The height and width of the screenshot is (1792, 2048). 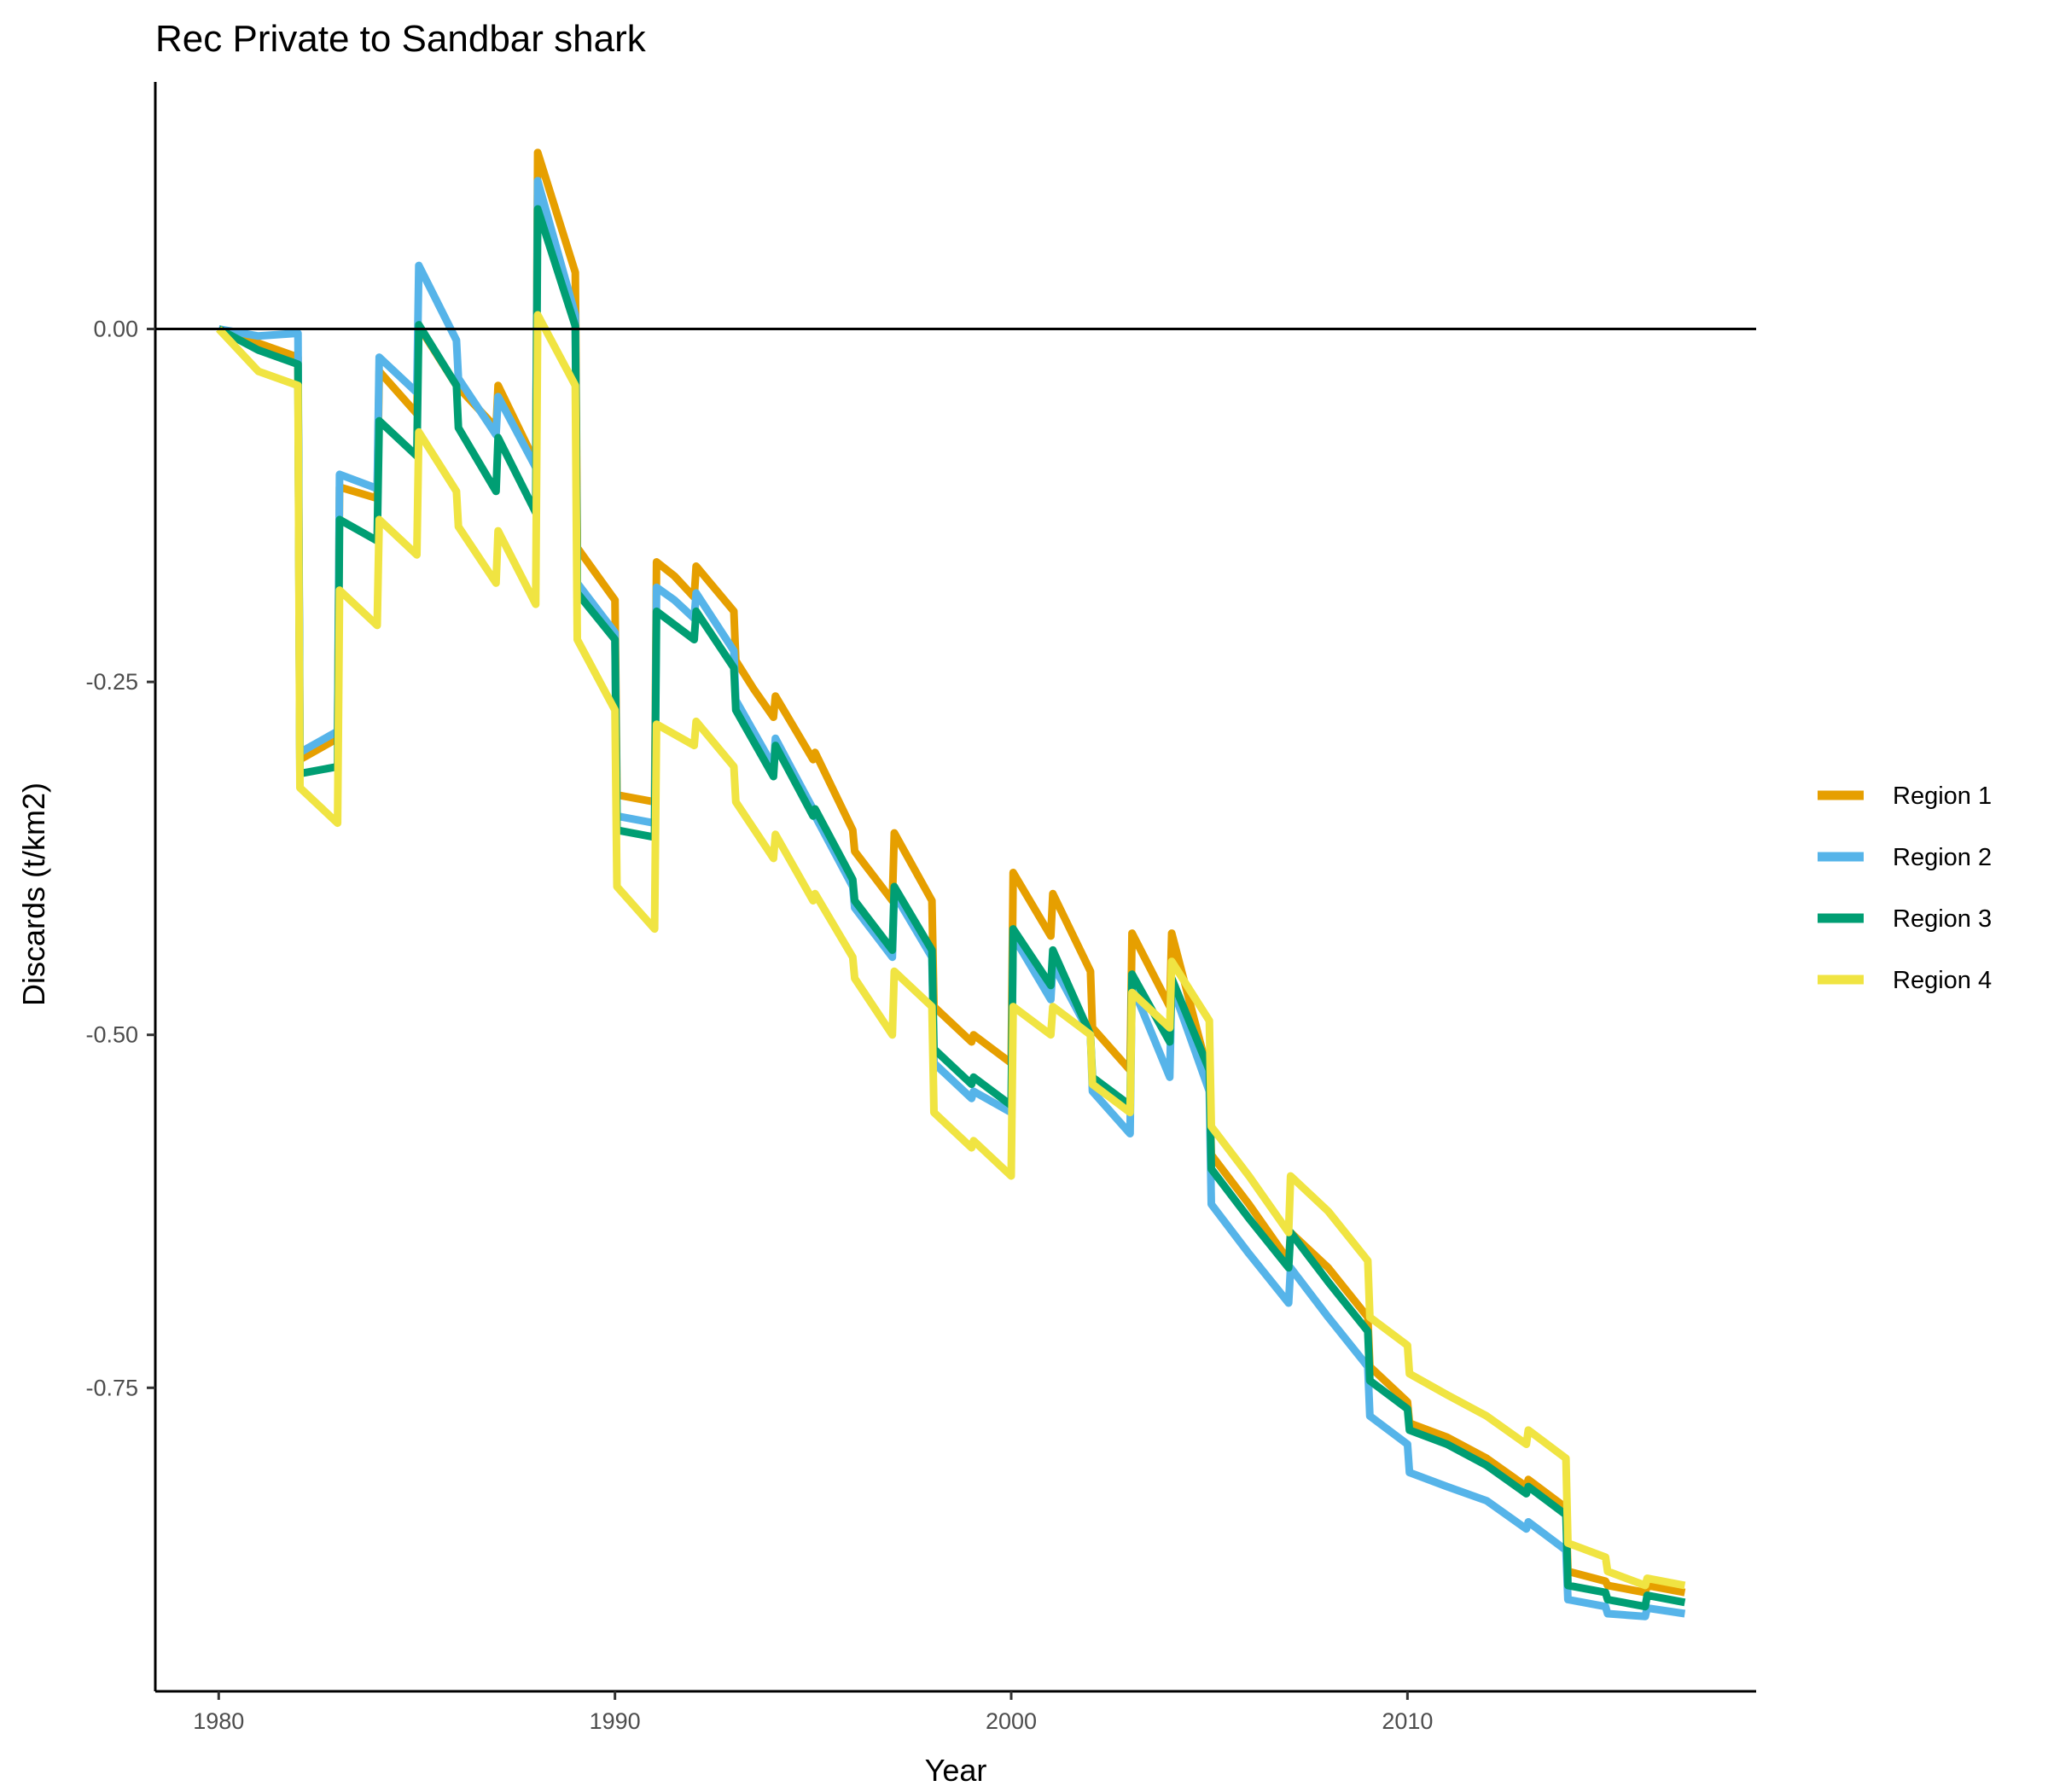 I want to click on legend-label-region-4: Region 4, so click(x=1943, y=981).